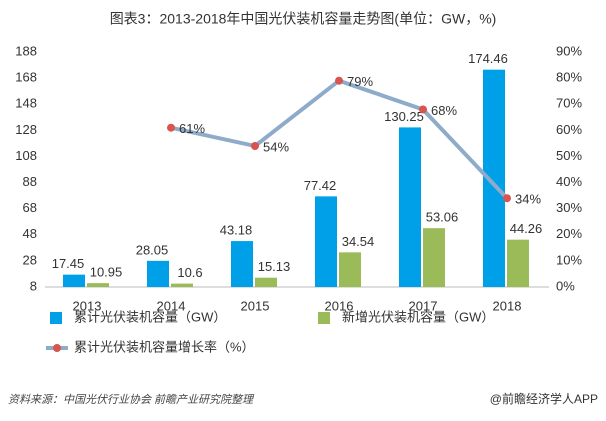  I want to click on value-label: 28.05, so click(152, 249).